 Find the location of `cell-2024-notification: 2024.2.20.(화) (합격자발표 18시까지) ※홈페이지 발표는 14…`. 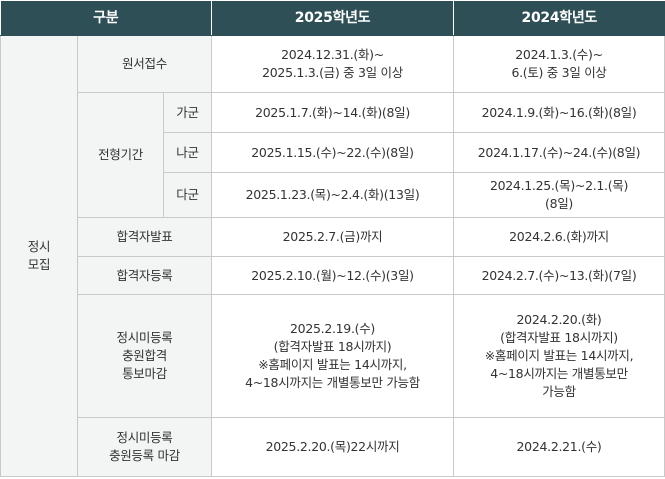

cell-2024-notification: 2024.2.20.(화) (합격자발표 18시까지) ※홈페이지 발표는 14… is located at coordinates (559, 356).